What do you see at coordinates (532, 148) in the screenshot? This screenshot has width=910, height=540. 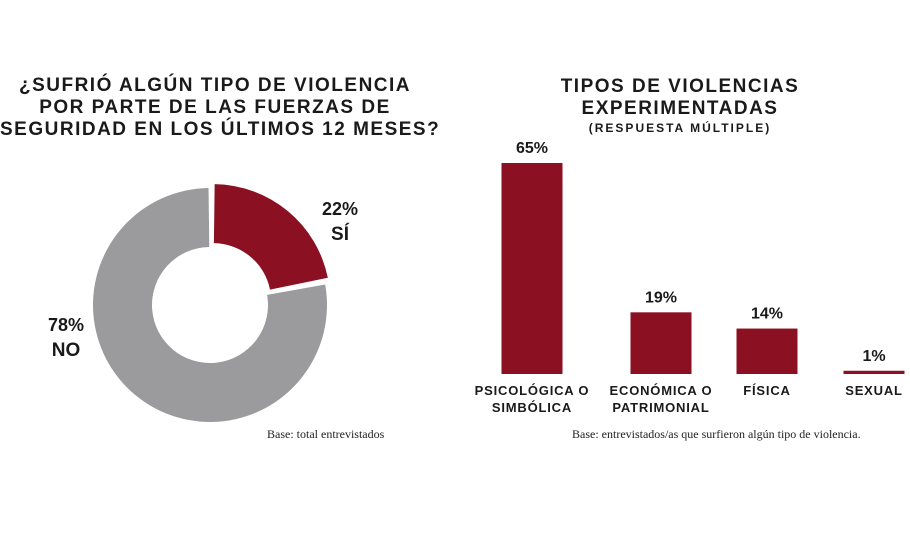 I see `bar-value-label-0: 65%` at bounding box center [532, 148].